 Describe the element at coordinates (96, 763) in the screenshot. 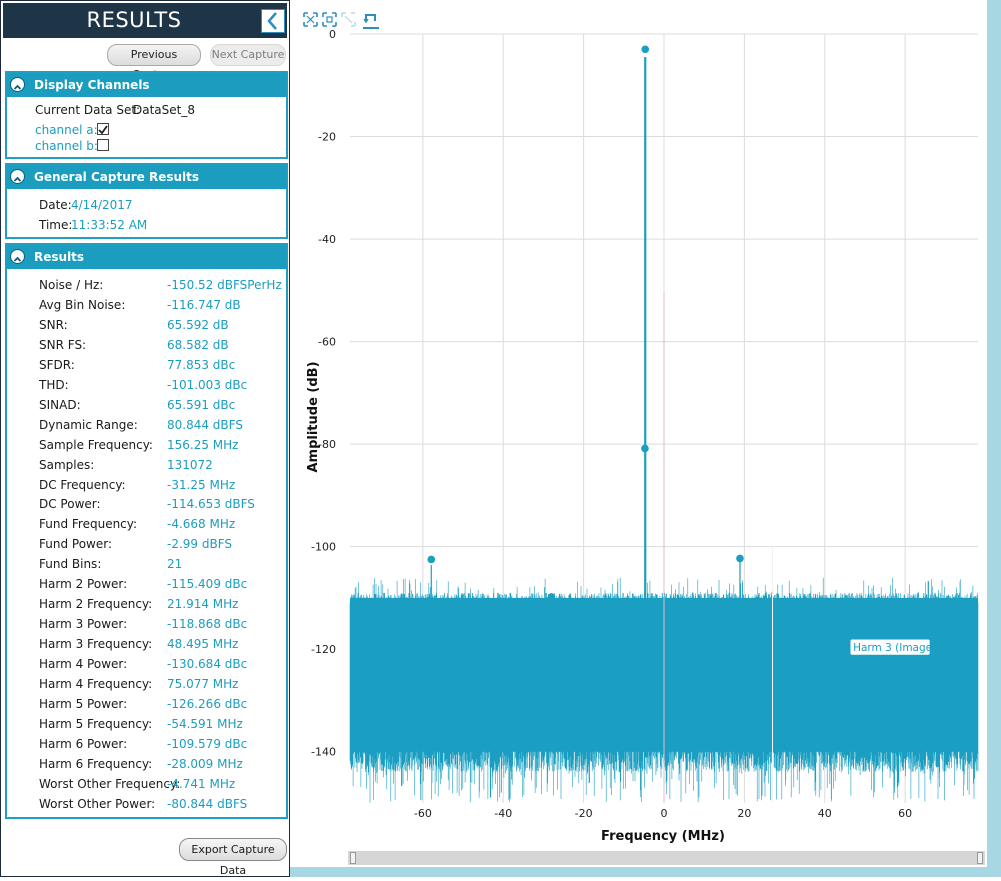

I see `result-label: Harm 6 Frequency:` at that location.